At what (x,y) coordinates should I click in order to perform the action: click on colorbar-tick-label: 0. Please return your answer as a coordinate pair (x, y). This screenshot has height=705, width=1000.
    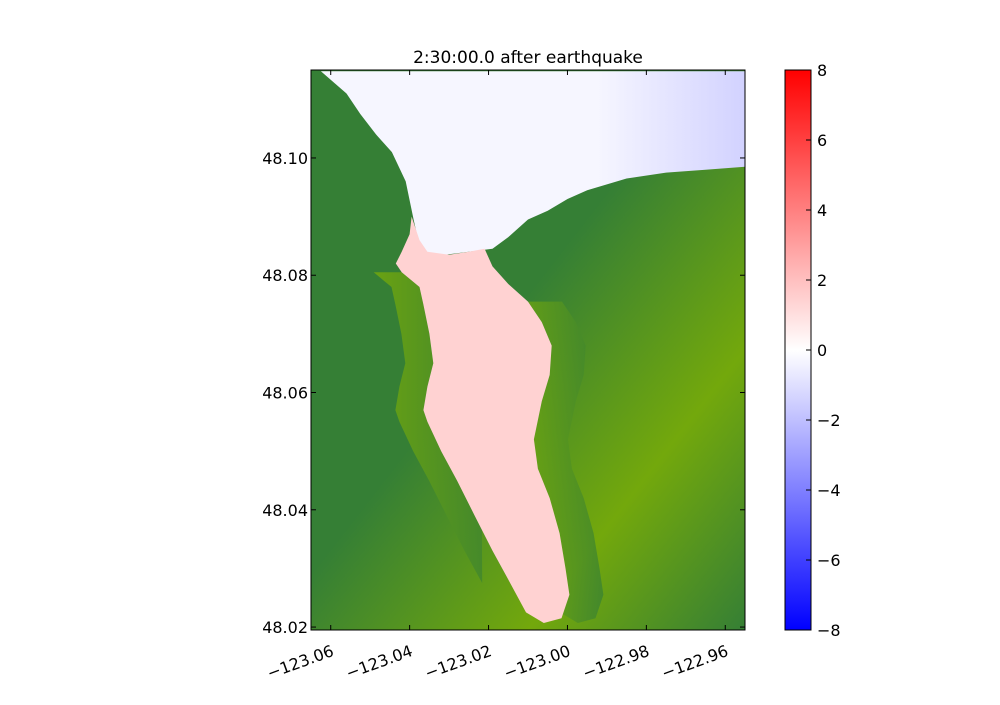
    Looking at the image, I should click on (822, 350).